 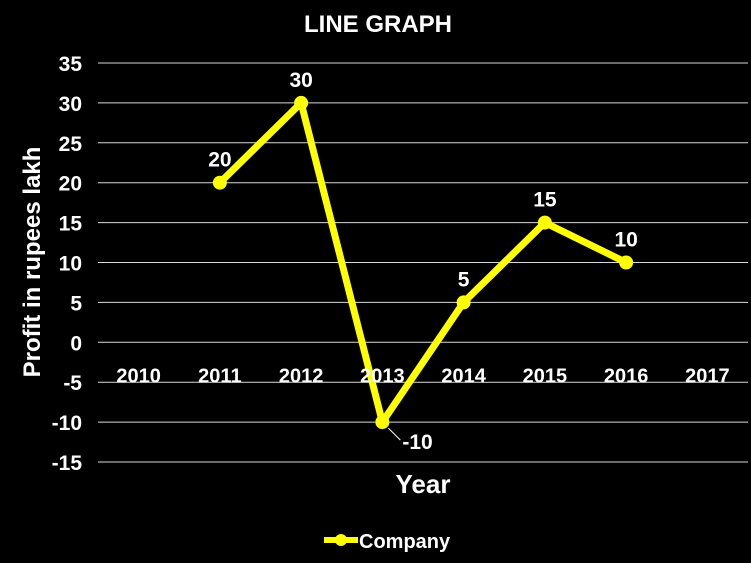 I want to click on y-tick-label: 35, so click(x=71, y=64).